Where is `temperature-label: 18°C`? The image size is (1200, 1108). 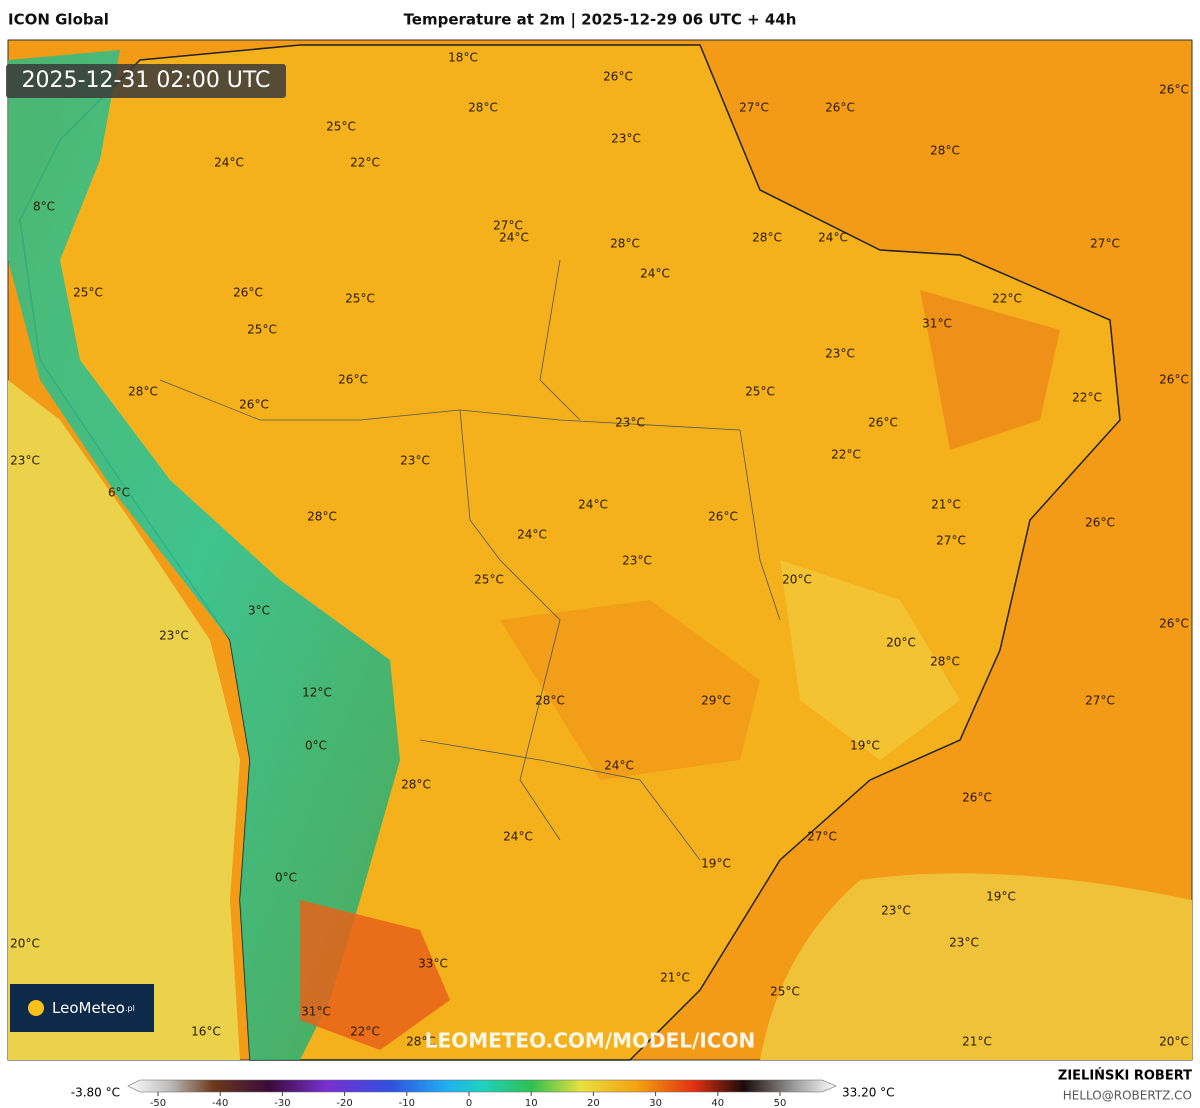
temperature-label: 18°C is located at coordinates (463, 58).